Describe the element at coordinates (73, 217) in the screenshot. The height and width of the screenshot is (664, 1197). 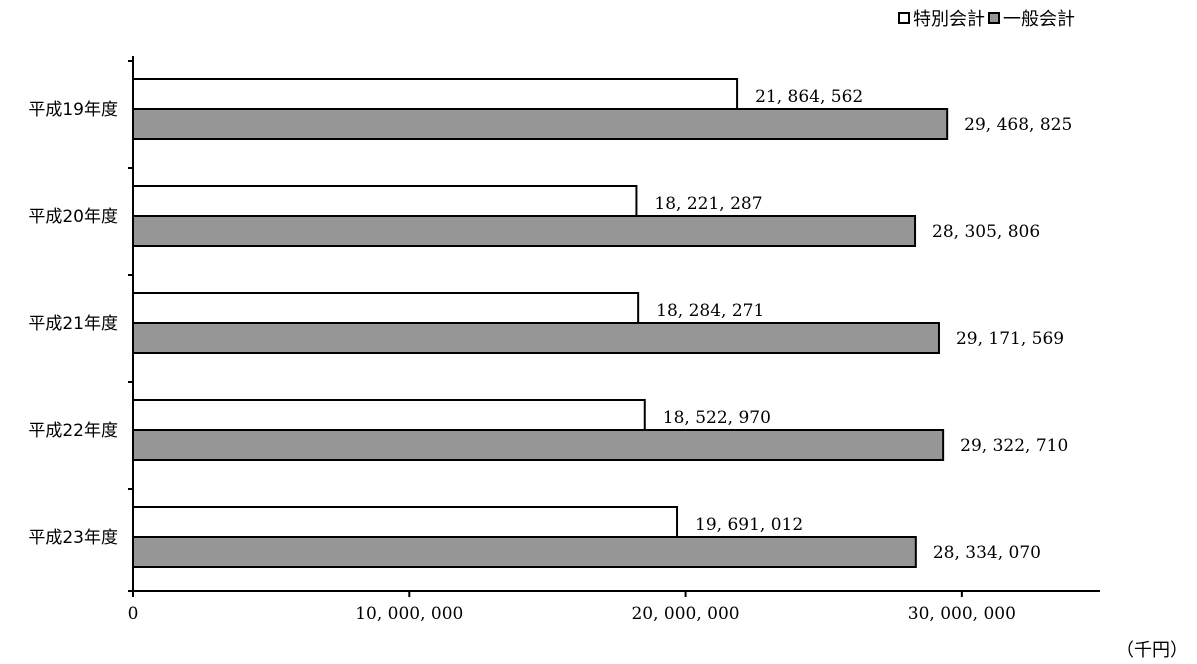
I see `category-label: 平成20年度` at that location.